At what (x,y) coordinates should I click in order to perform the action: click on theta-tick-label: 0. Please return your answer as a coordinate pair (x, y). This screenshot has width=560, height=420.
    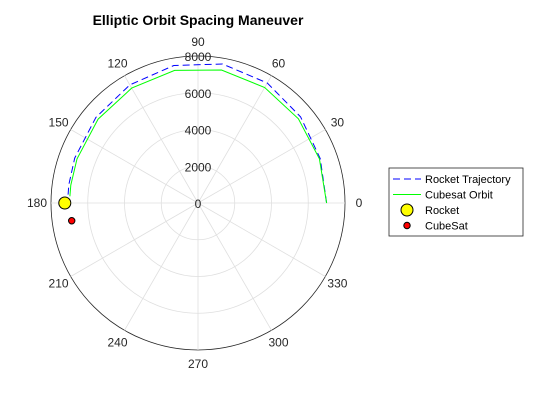
    Looking at the image, I should click on (359, 203).